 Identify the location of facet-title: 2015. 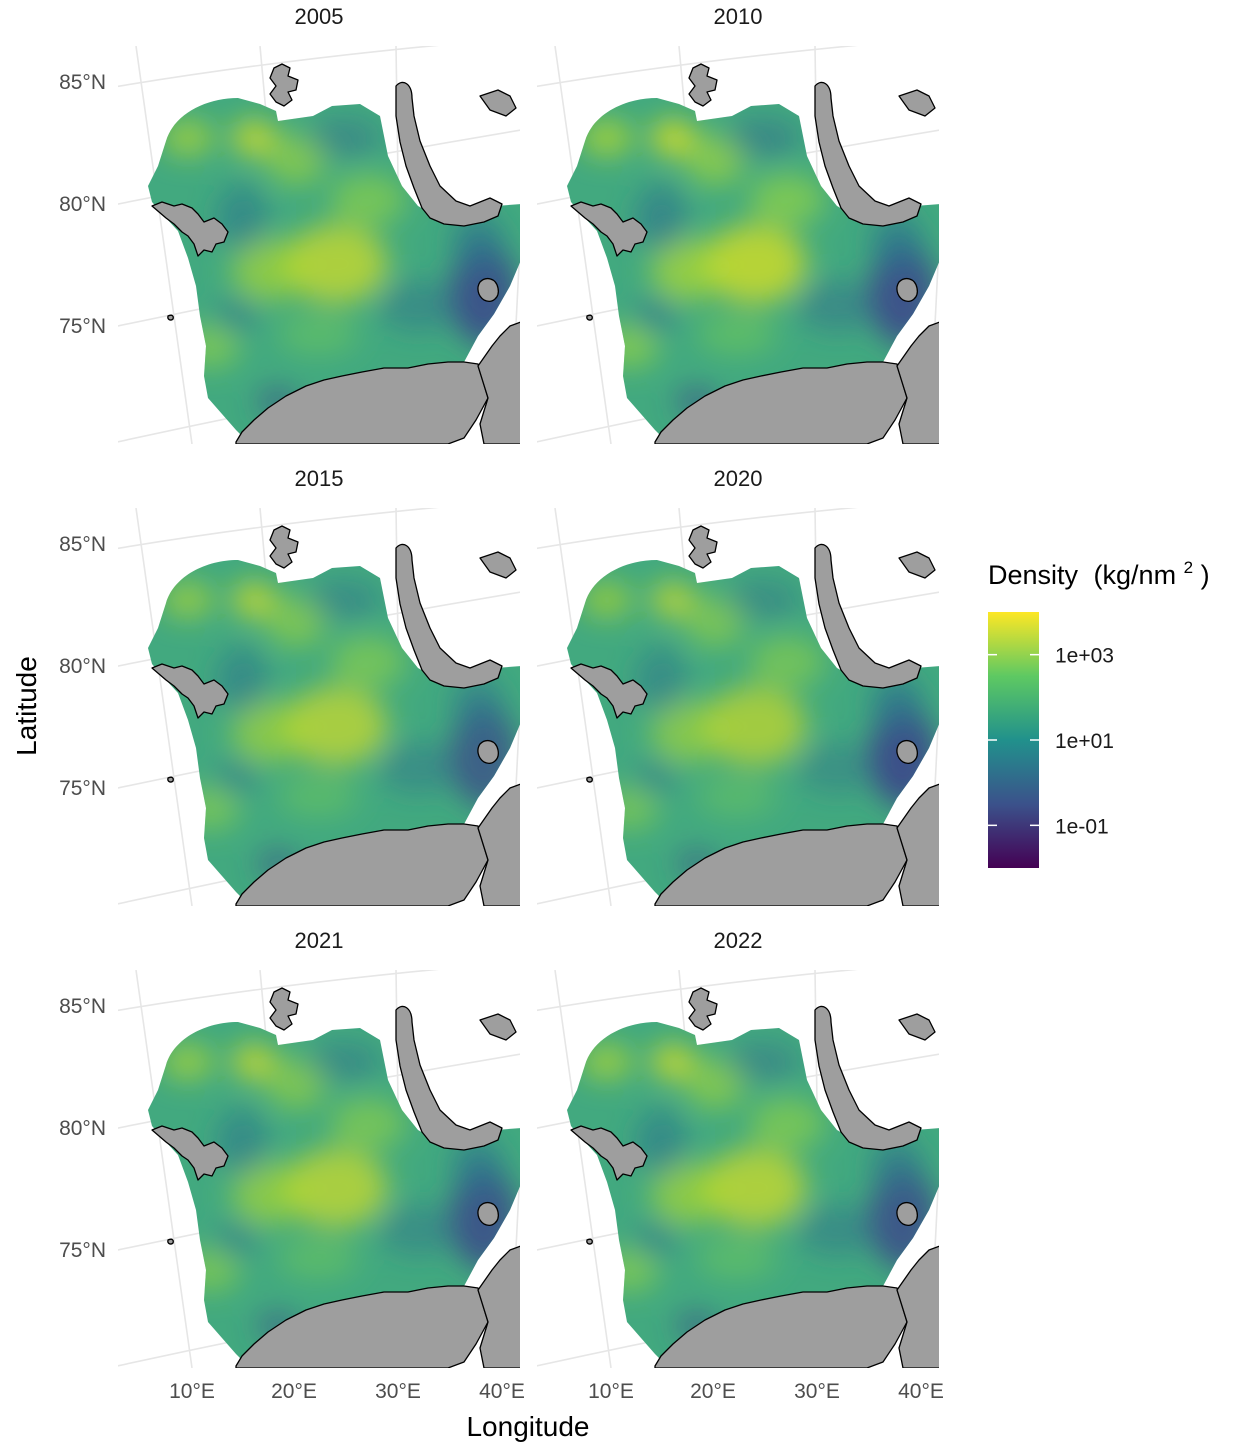
(319, 478).